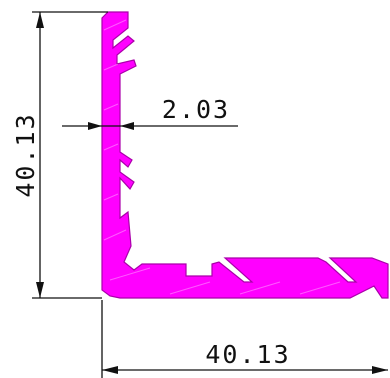 The width and height of the screenshot is (390, 378). What do you see at coordinates (127, 126) in the screenshot?
I see `thickness-arrow-right` at bounding box center [127, 126].